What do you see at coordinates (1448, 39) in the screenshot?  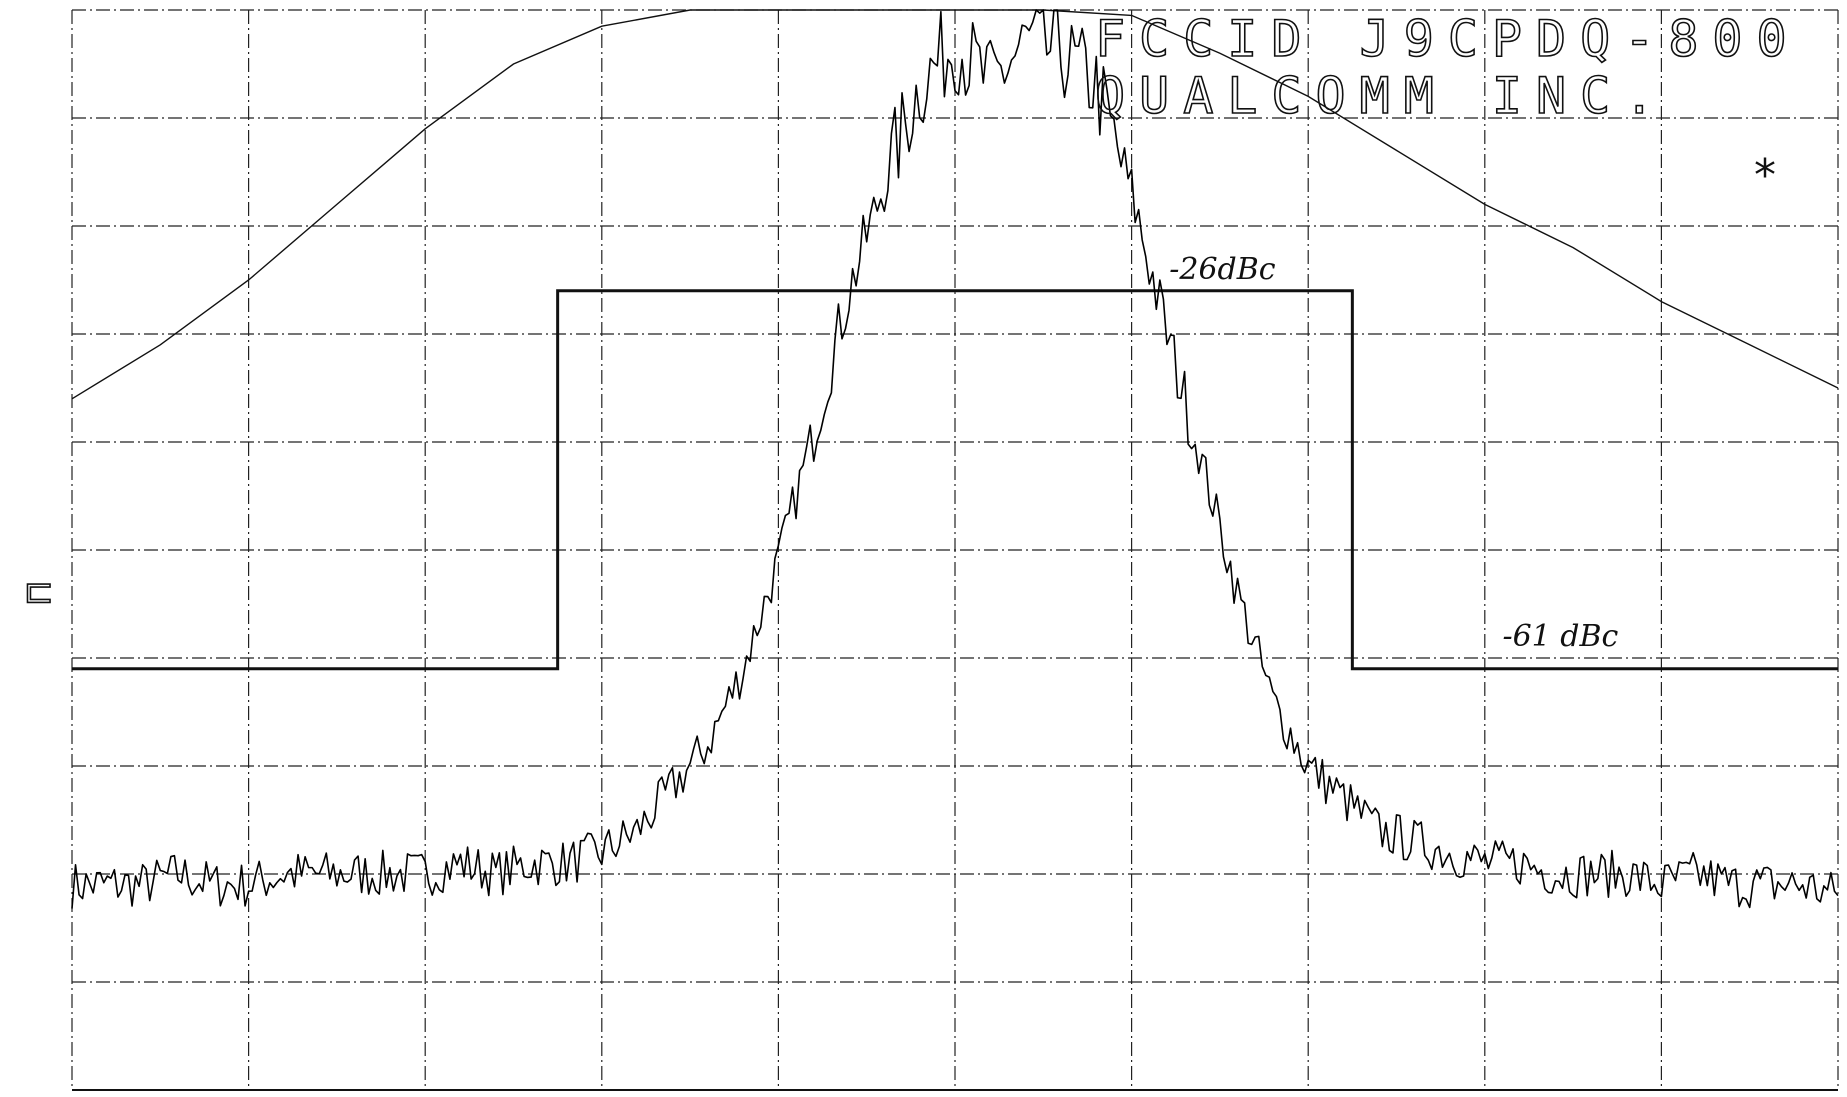 I see `fccid-label: FCCID J9CPDQ-800` at bounding box center [1448, 39].